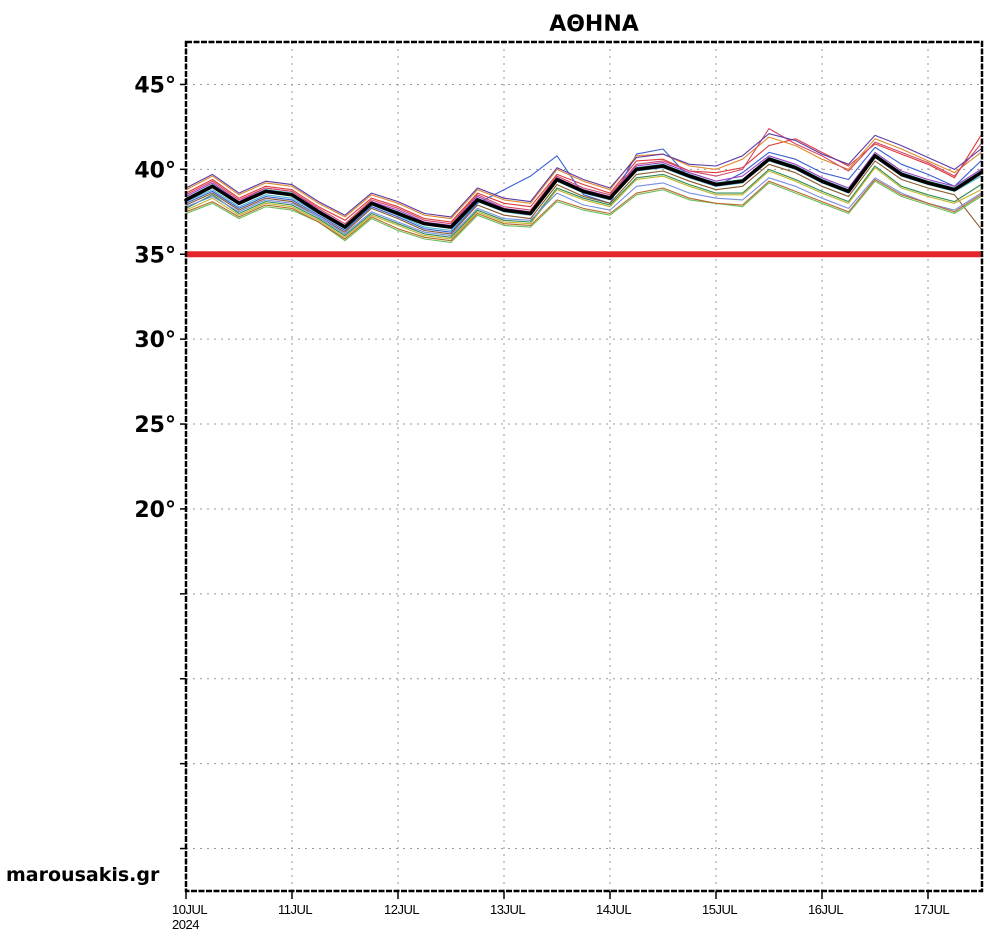 This screenshot has height=937, width=990. I want to click on y-axis-labels: 45° 40° 35° 30° 25° 20°, so click(155, 298).